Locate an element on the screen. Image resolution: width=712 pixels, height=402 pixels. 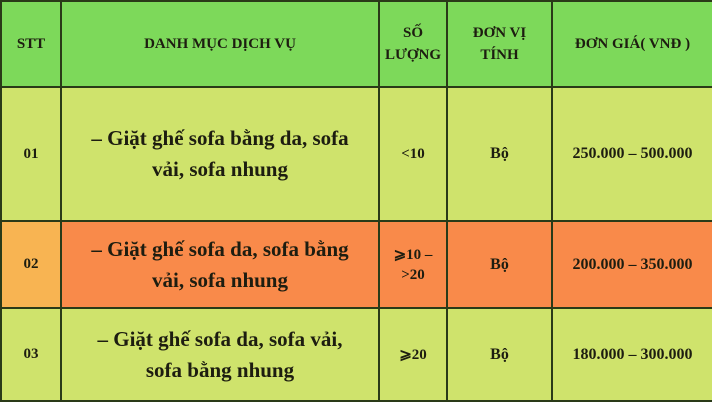
header-price: ĐƠN GIÁ( VNĐ ) is located at coordinates (631, 44).